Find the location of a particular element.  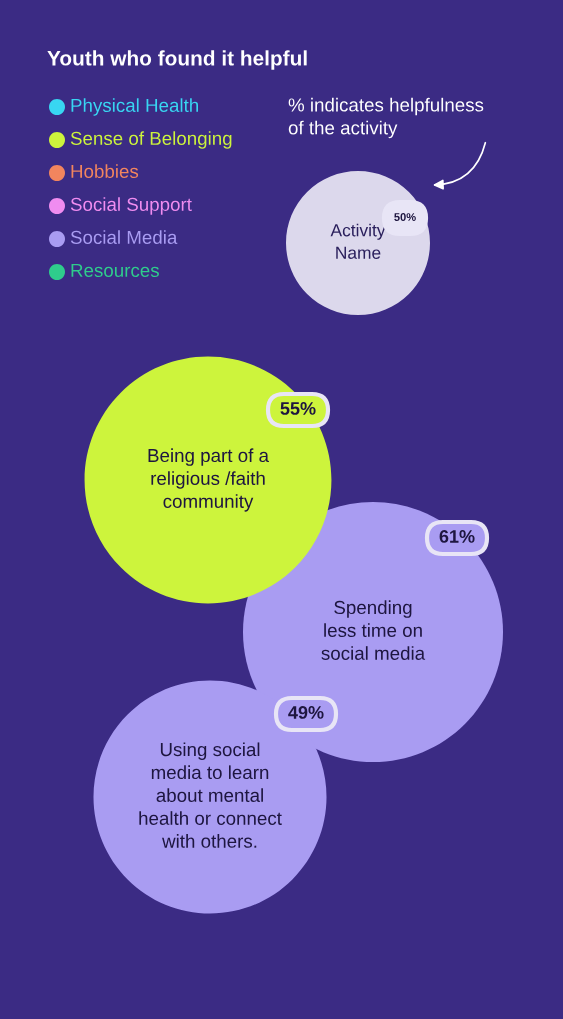

data-label: 55% is located at coordinates (298, 408).